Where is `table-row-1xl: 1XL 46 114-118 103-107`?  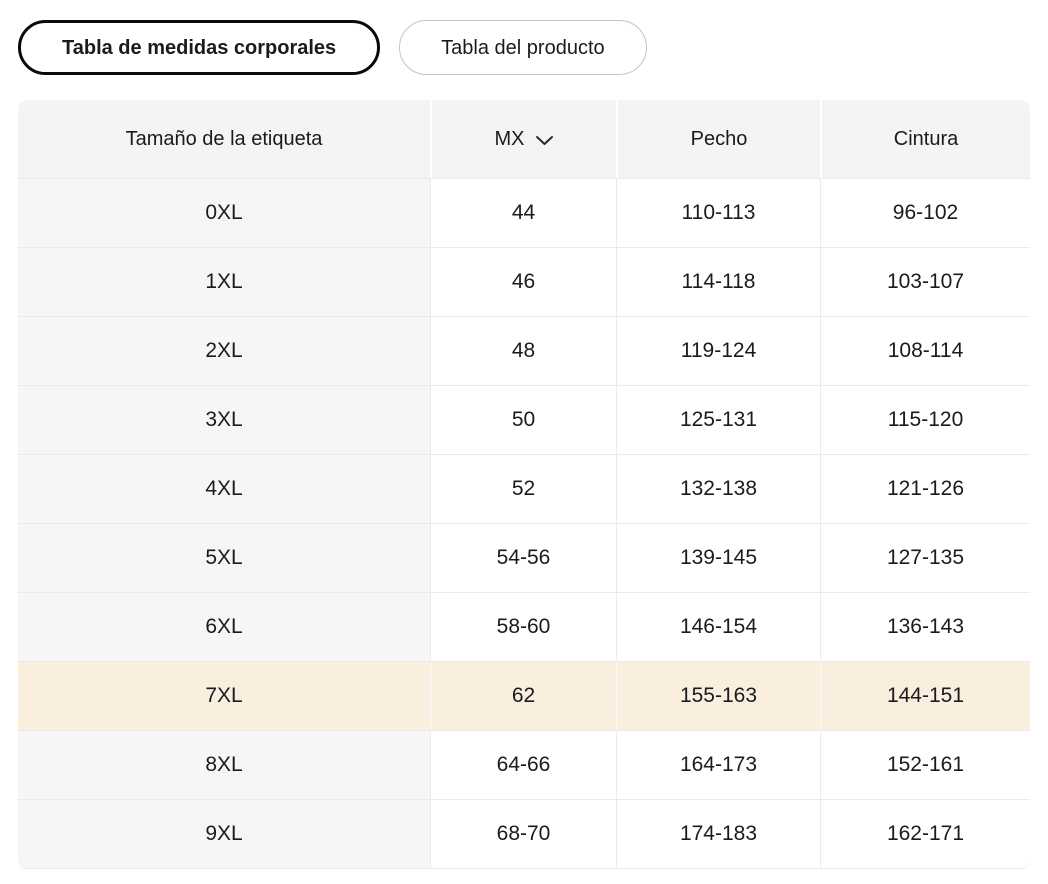
table-row-1xl: 1XL 46 114-118 103-107 is located at coordinates (524, 281).